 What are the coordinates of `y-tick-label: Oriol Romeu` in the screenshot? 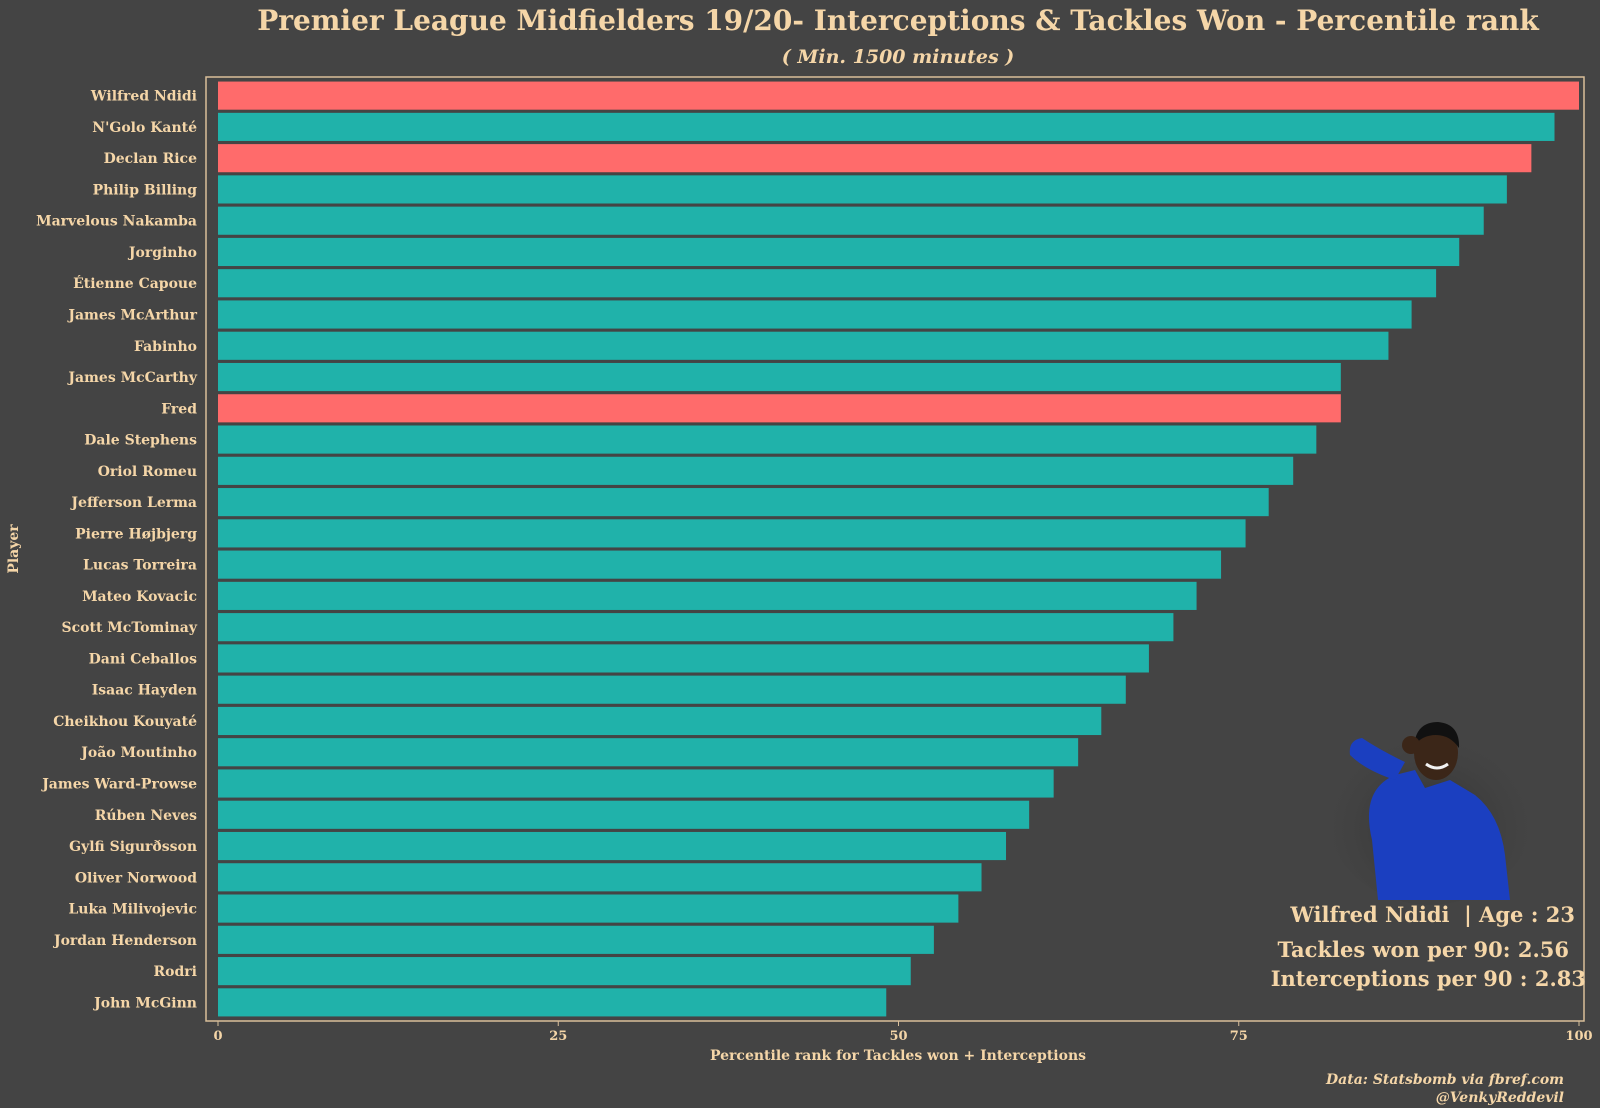 It's located at (147, 472).